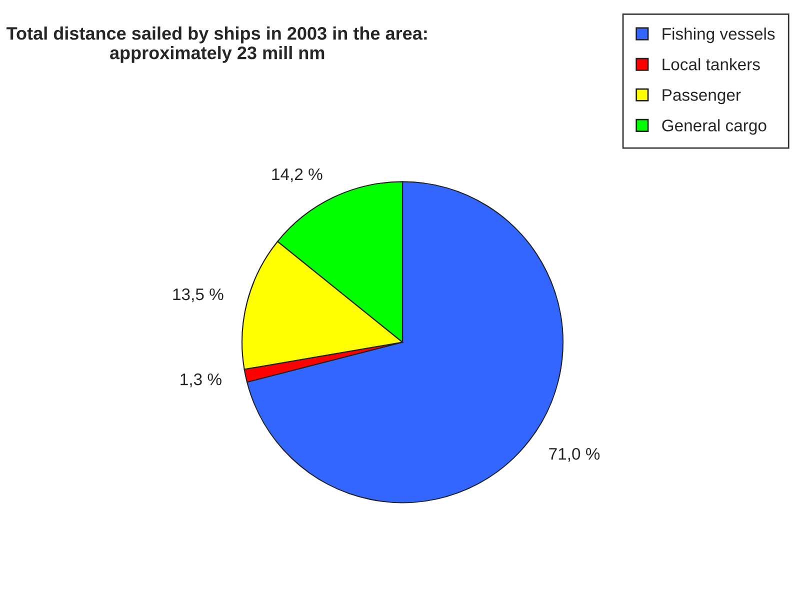 The image size is (805, 590). I want to click on data-label: 71,0 %, so click(574, 455).